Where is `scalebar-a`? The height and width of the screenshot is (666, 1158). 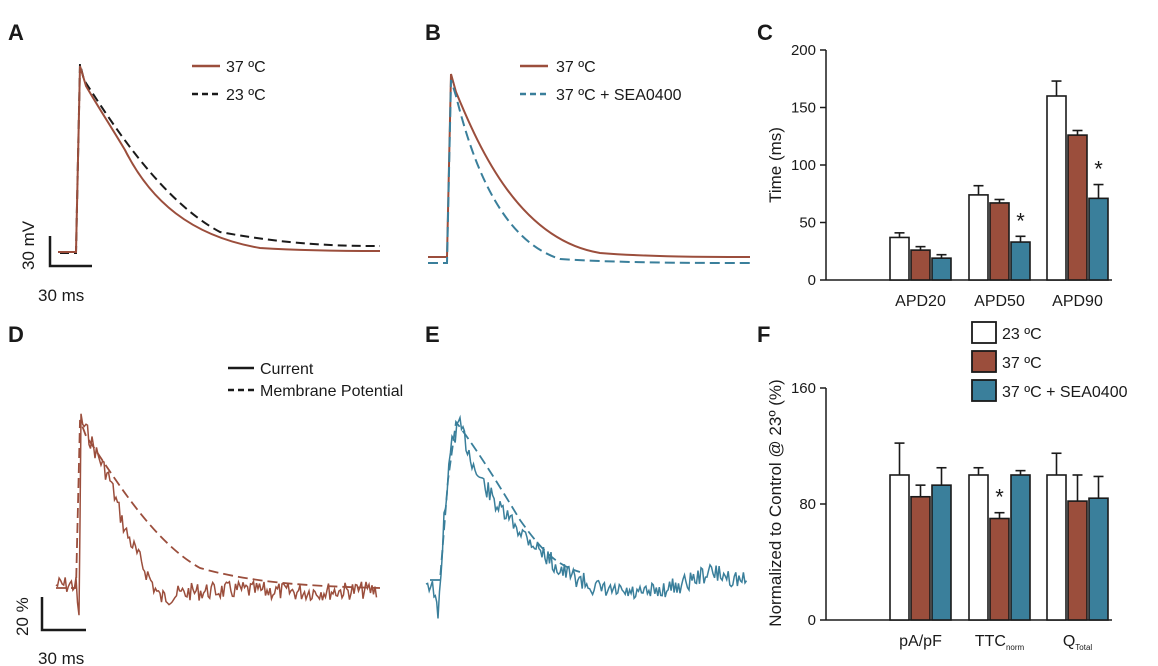 scalebar-a is located at coordinates (70, 252).